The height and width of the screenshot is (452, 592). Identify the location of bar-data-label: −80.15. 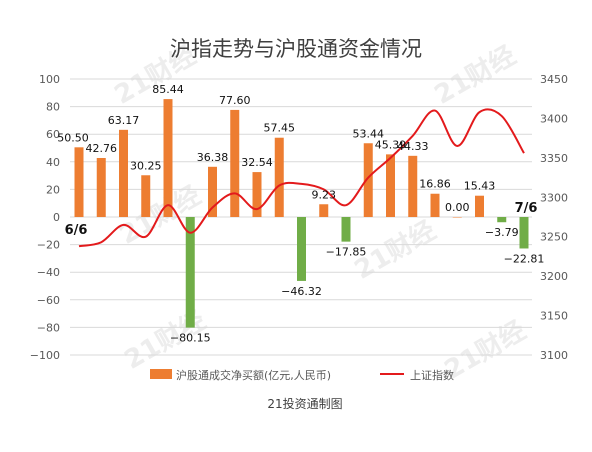
(190, 338).